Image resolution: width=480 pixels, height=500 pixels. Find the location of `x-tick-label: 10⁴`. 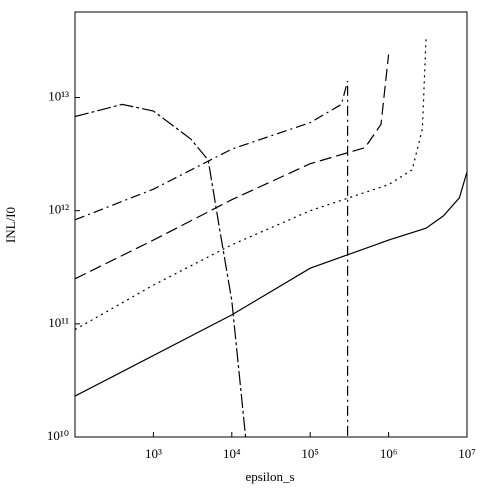

x-tick-label: 10⁴ is located at coordinates (232, 453).